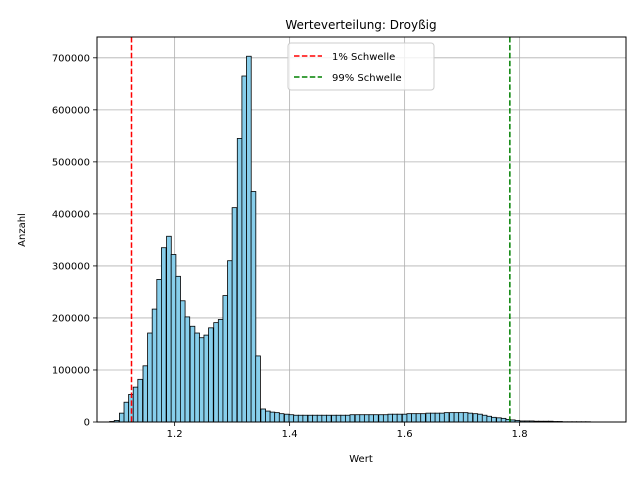 The image size is (640, 480). I want to click on y-tick-label: 500000, so click(71, 162).